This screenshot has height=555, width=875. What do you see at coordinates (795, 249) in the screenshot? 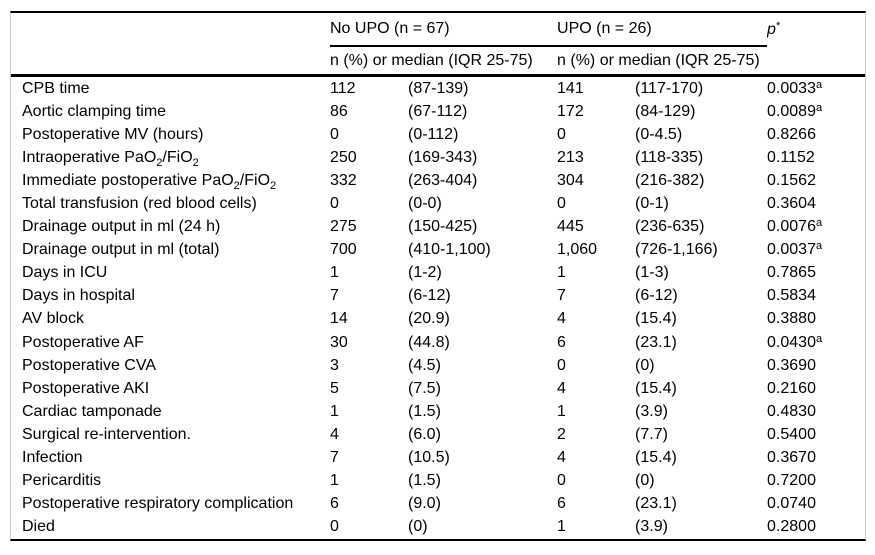
I see `p-value-cell: 0.0037a` at bounding box center [795, 249].